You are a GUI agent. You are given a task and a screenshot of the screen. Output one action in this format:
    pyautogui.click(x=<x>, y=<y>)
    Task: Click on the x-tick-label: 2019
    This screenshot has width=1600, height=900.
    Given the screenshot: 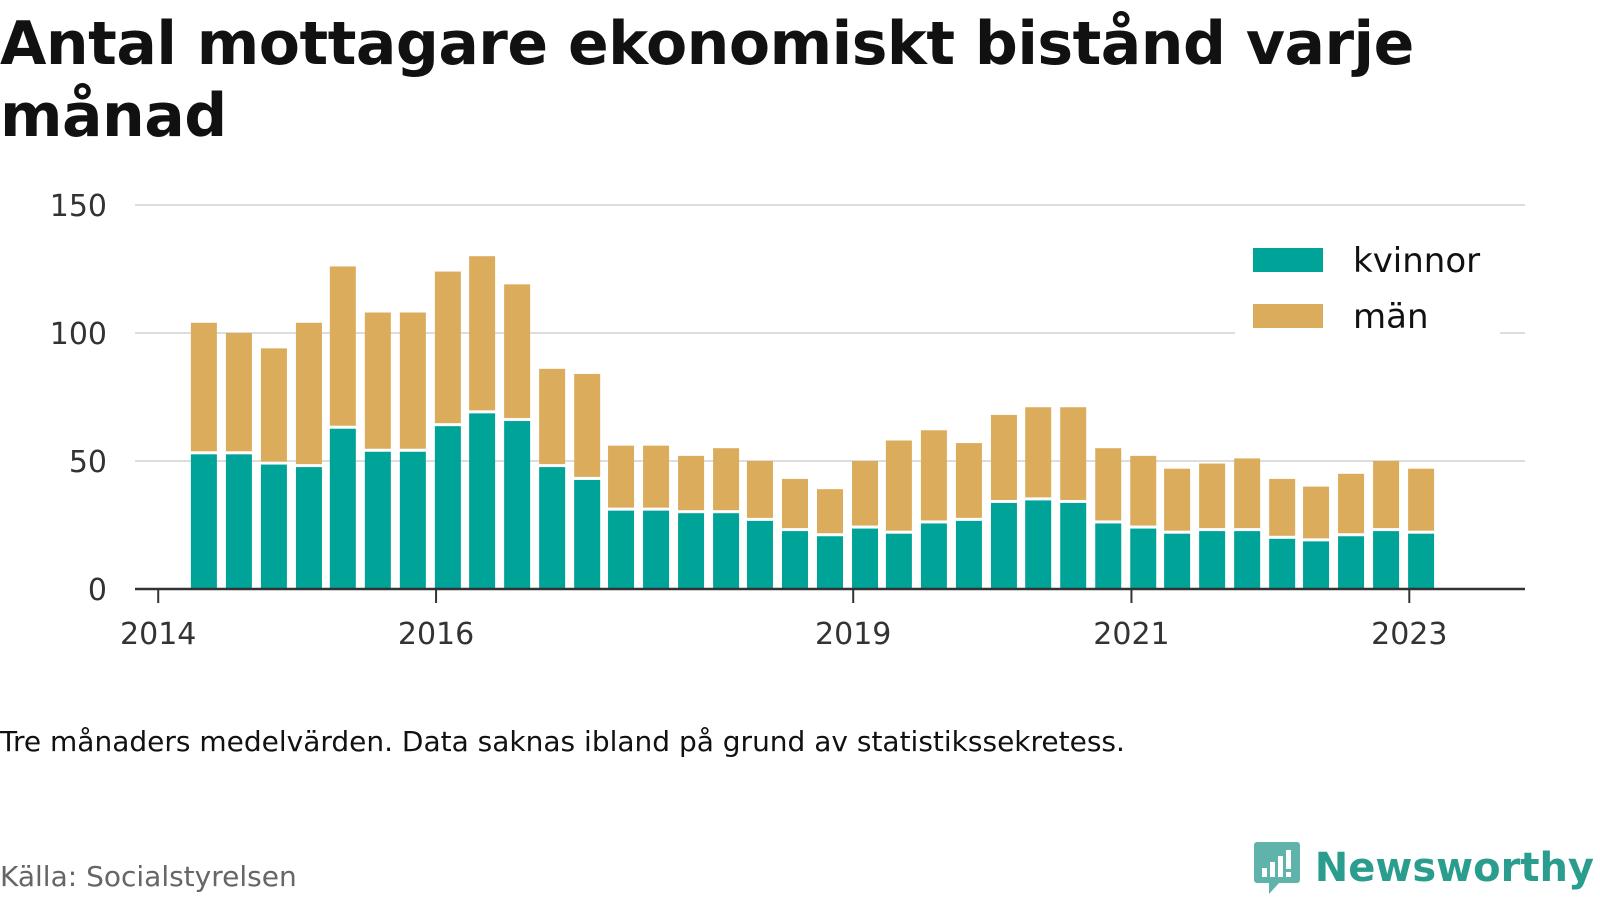 What is the action you would take?
    pyautogui.click(x=853, y=634)
    